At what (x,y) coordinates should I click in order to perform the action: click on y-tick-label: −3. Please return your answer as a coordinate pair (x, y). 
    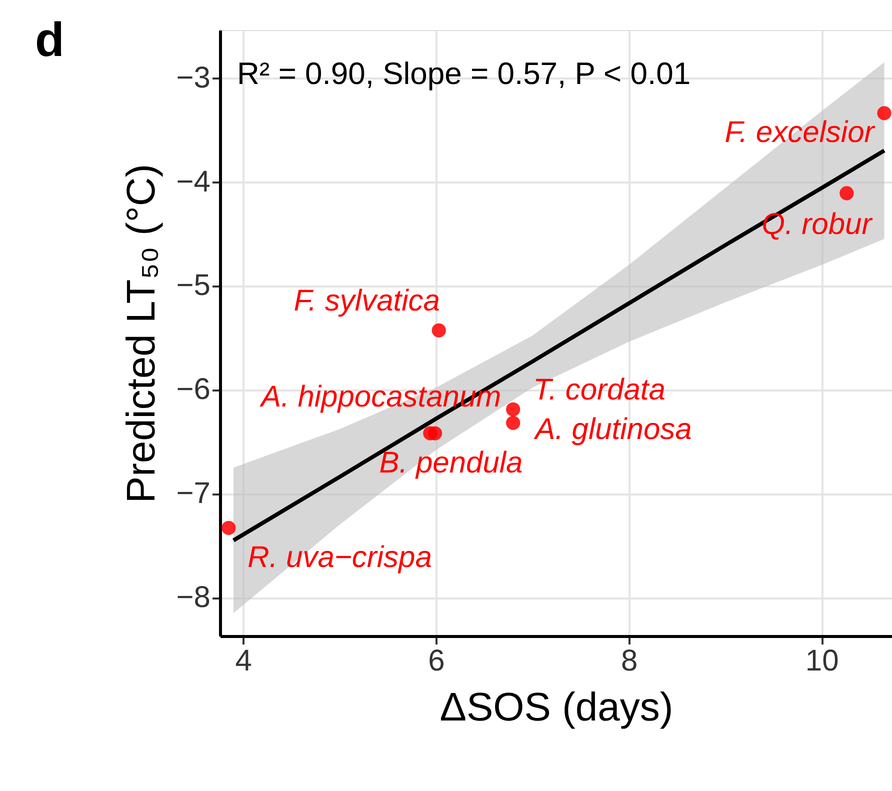
    Looking at the image, I should click on (193, 77).